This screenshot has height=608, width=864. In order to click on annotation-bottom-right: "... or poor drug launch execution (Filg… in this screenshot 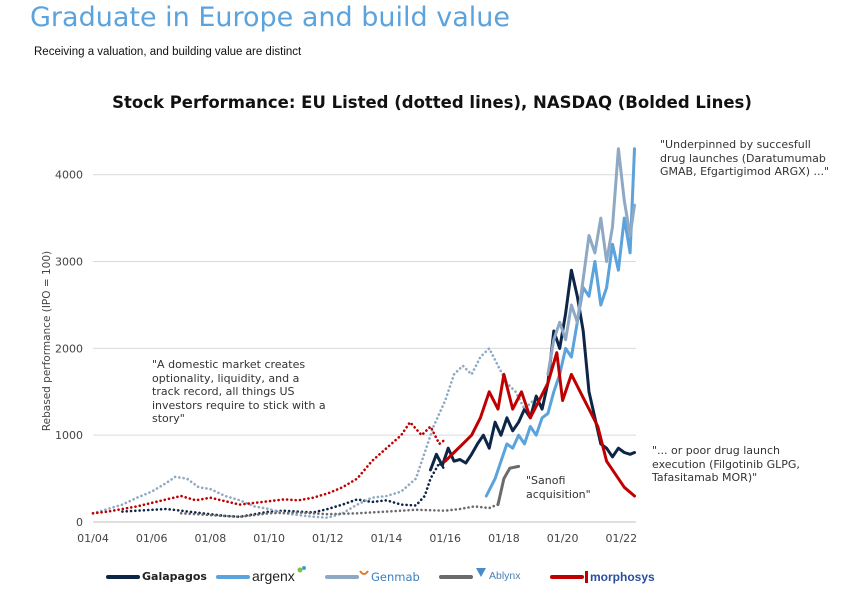, I will do `click(726, 464)`.